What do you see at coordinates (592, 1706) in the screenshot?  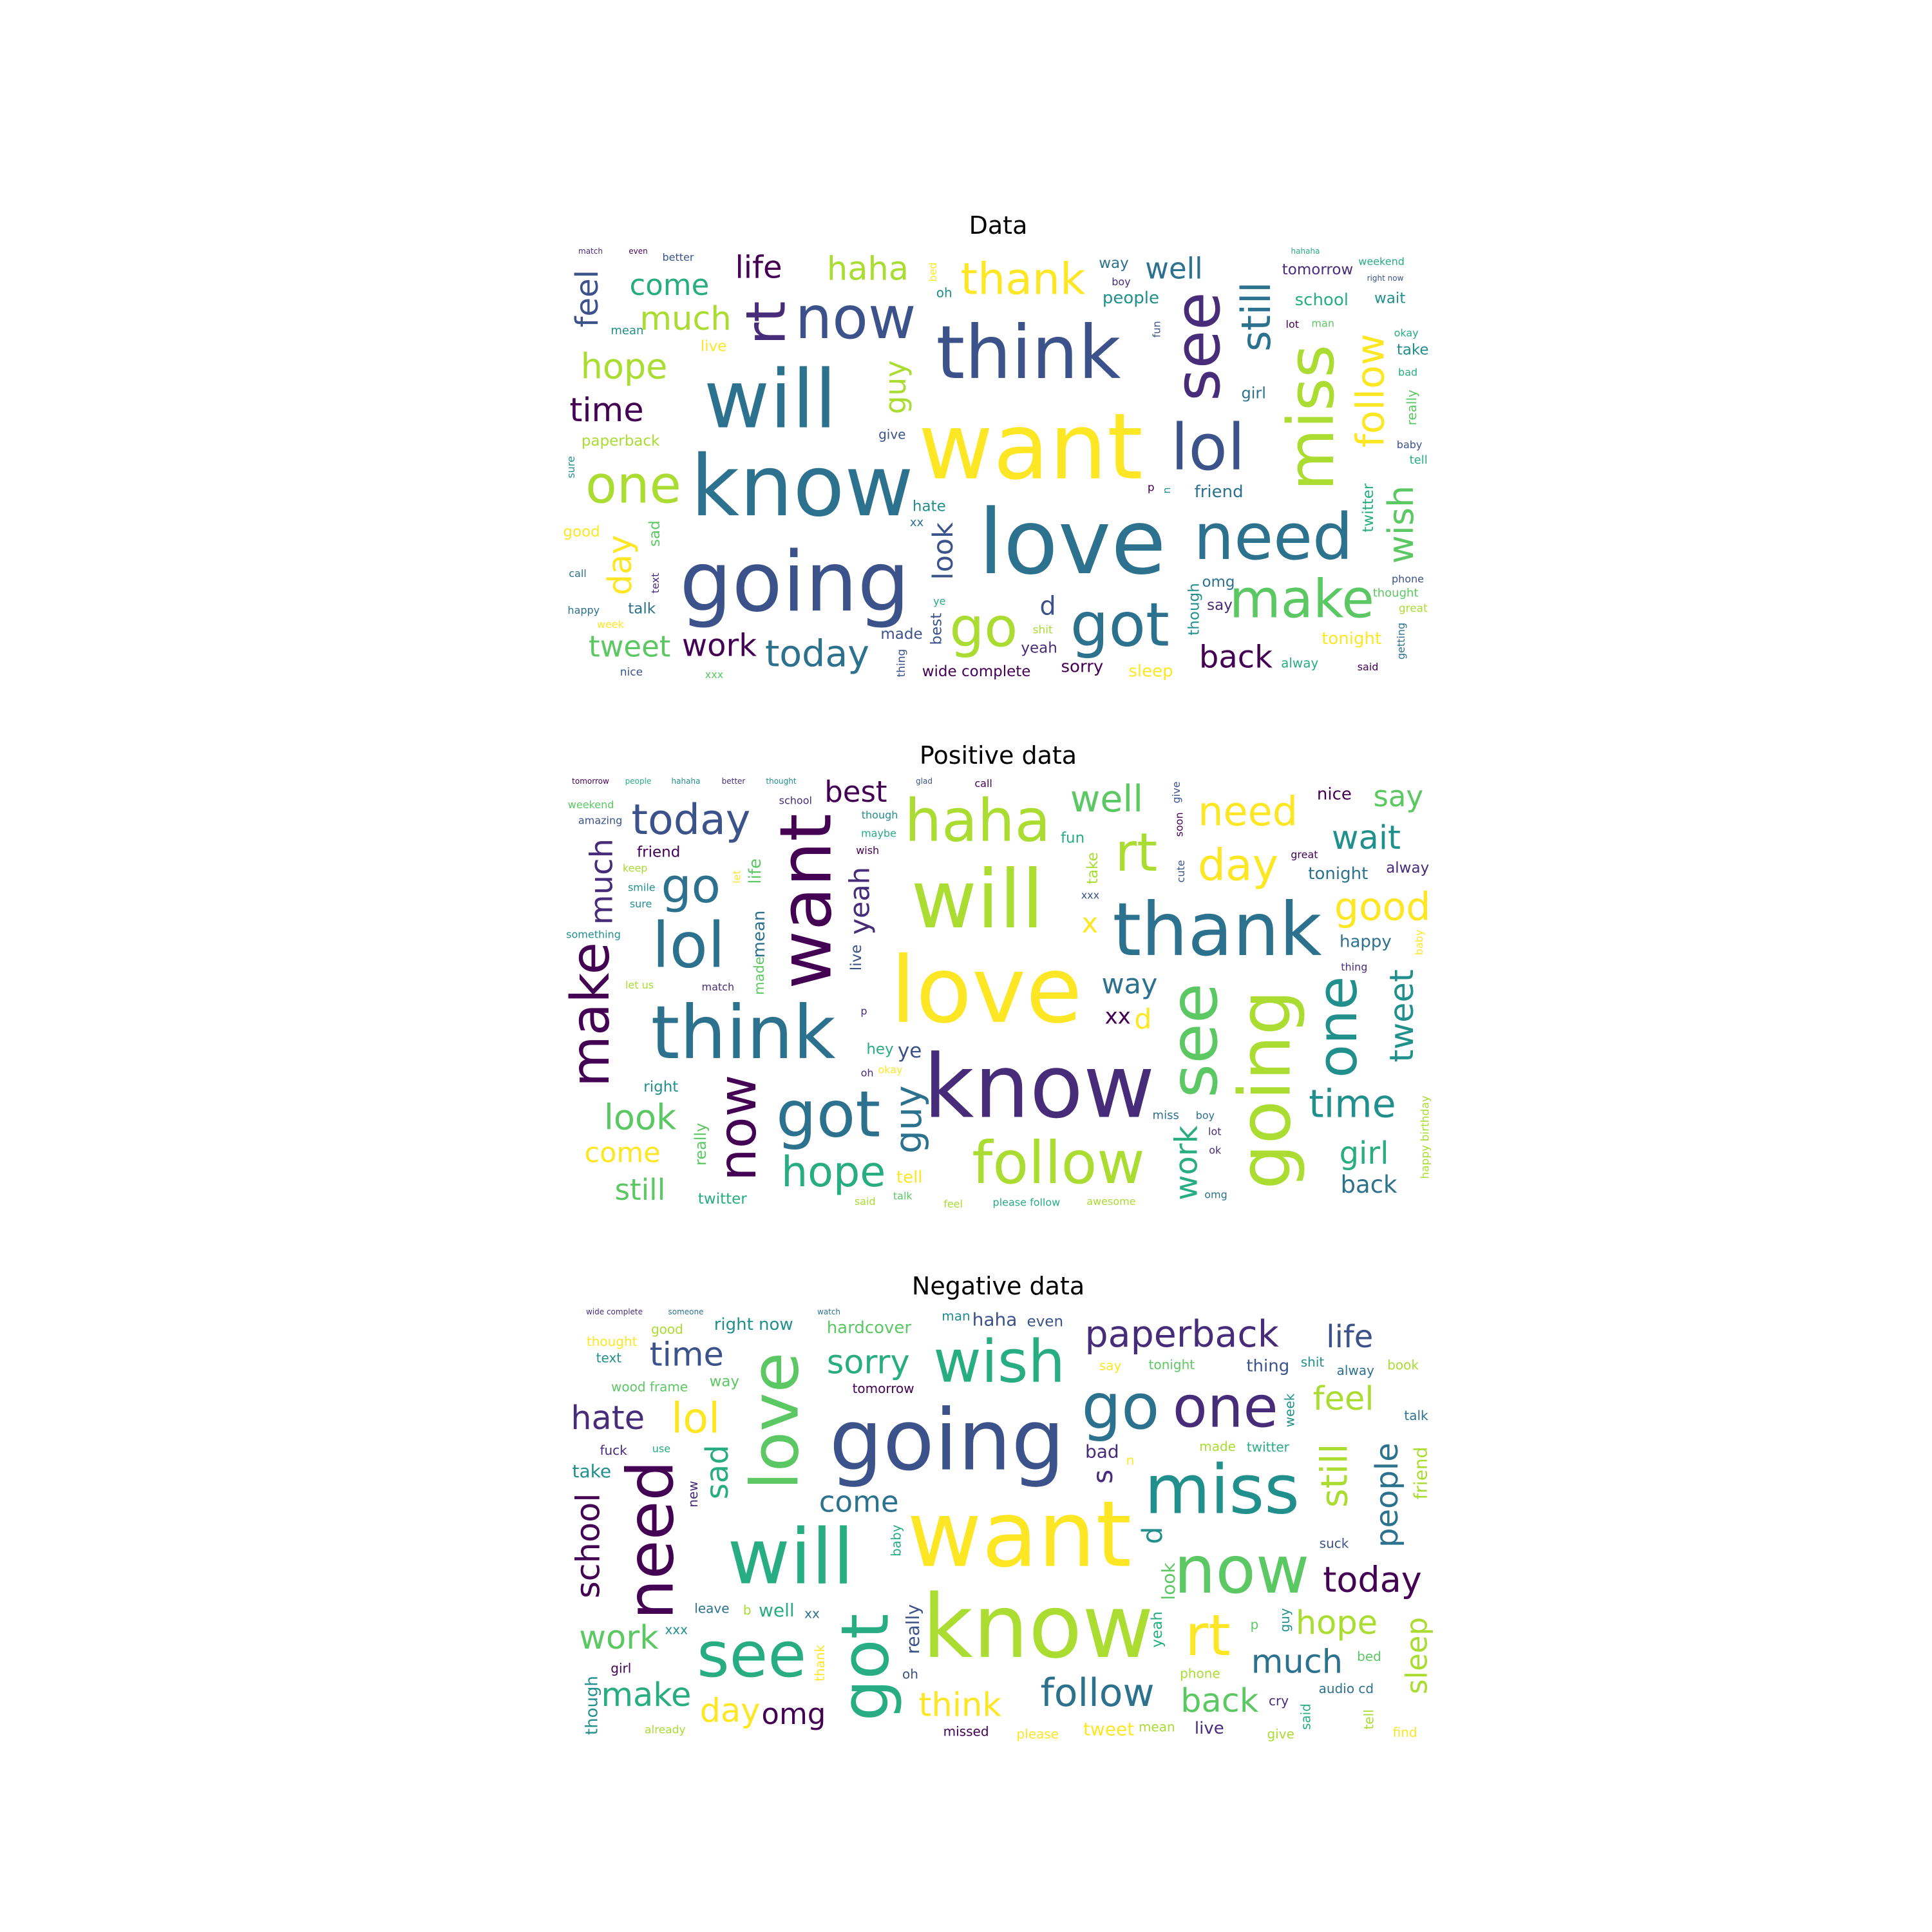 I see `word-though: though` at bounding box center [592, 1706].